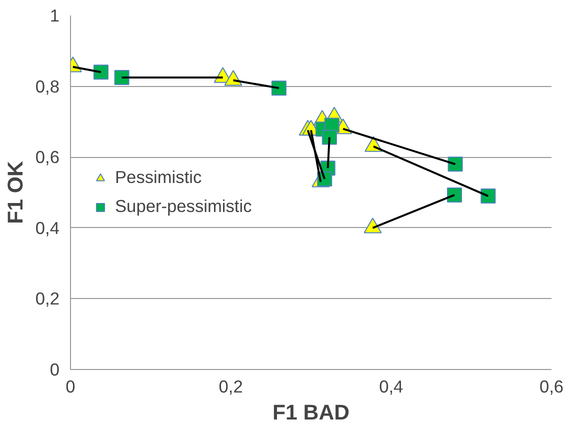  Describe the element at coordinates (15, 192) in the screenshot. I see `y-axis-title: F1 OK` at that location.